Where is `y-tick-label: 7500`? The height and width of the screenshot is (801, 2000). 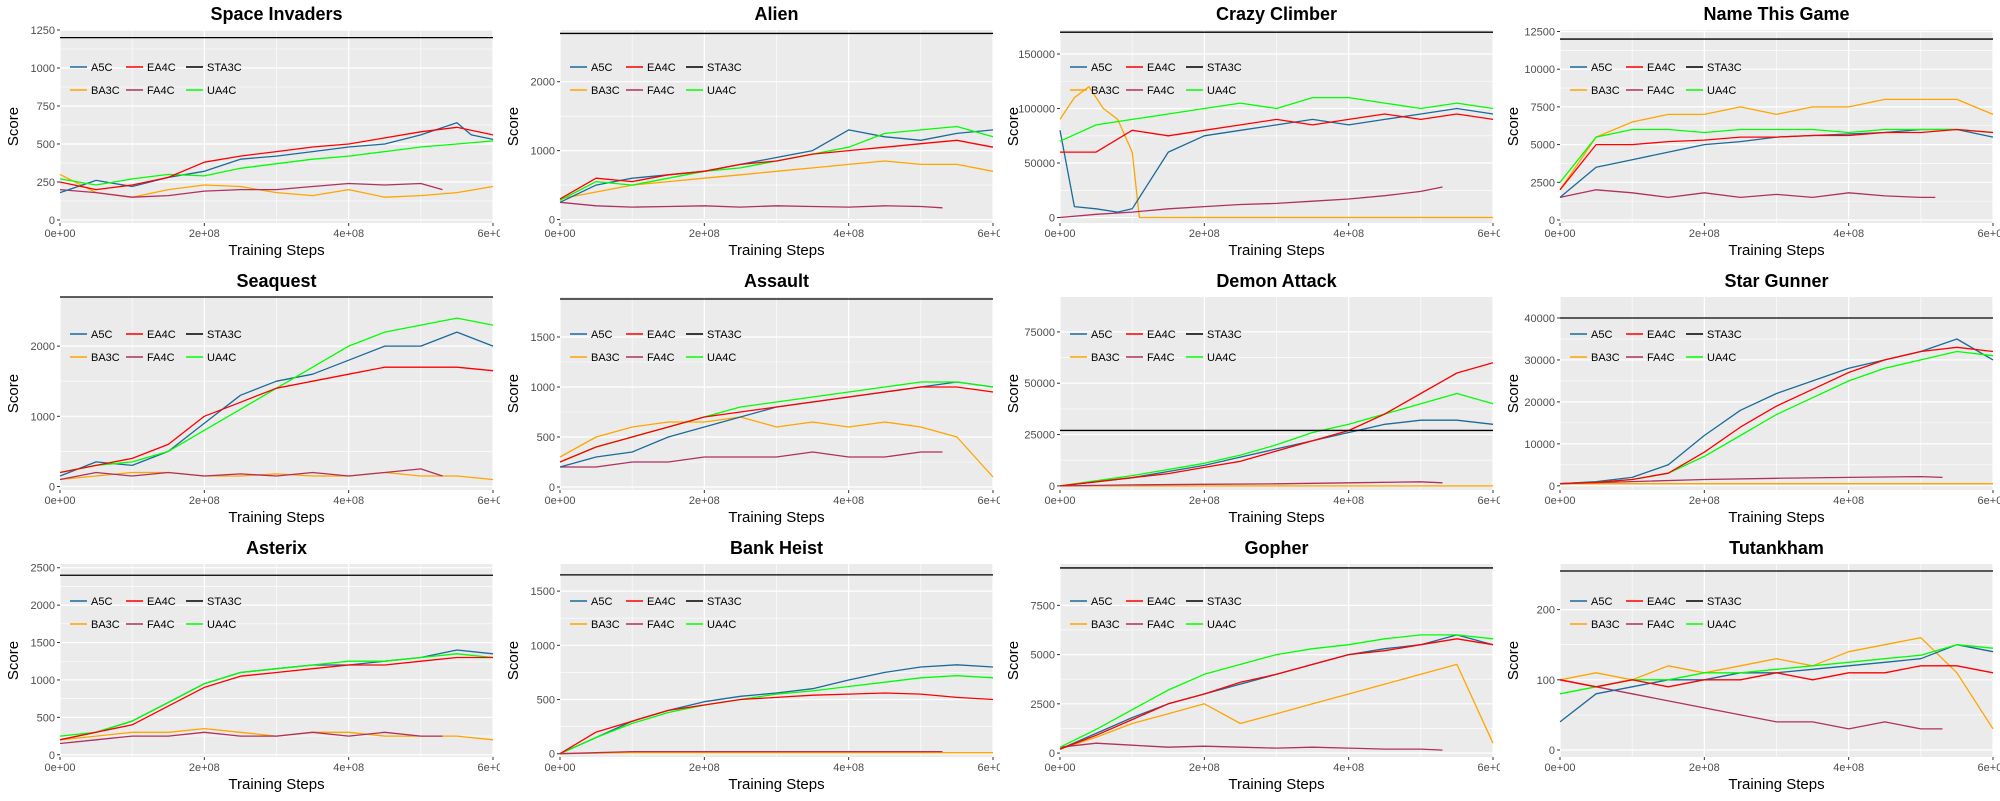
y-tick-label: 7500 is located at coordinates (1543, 108).